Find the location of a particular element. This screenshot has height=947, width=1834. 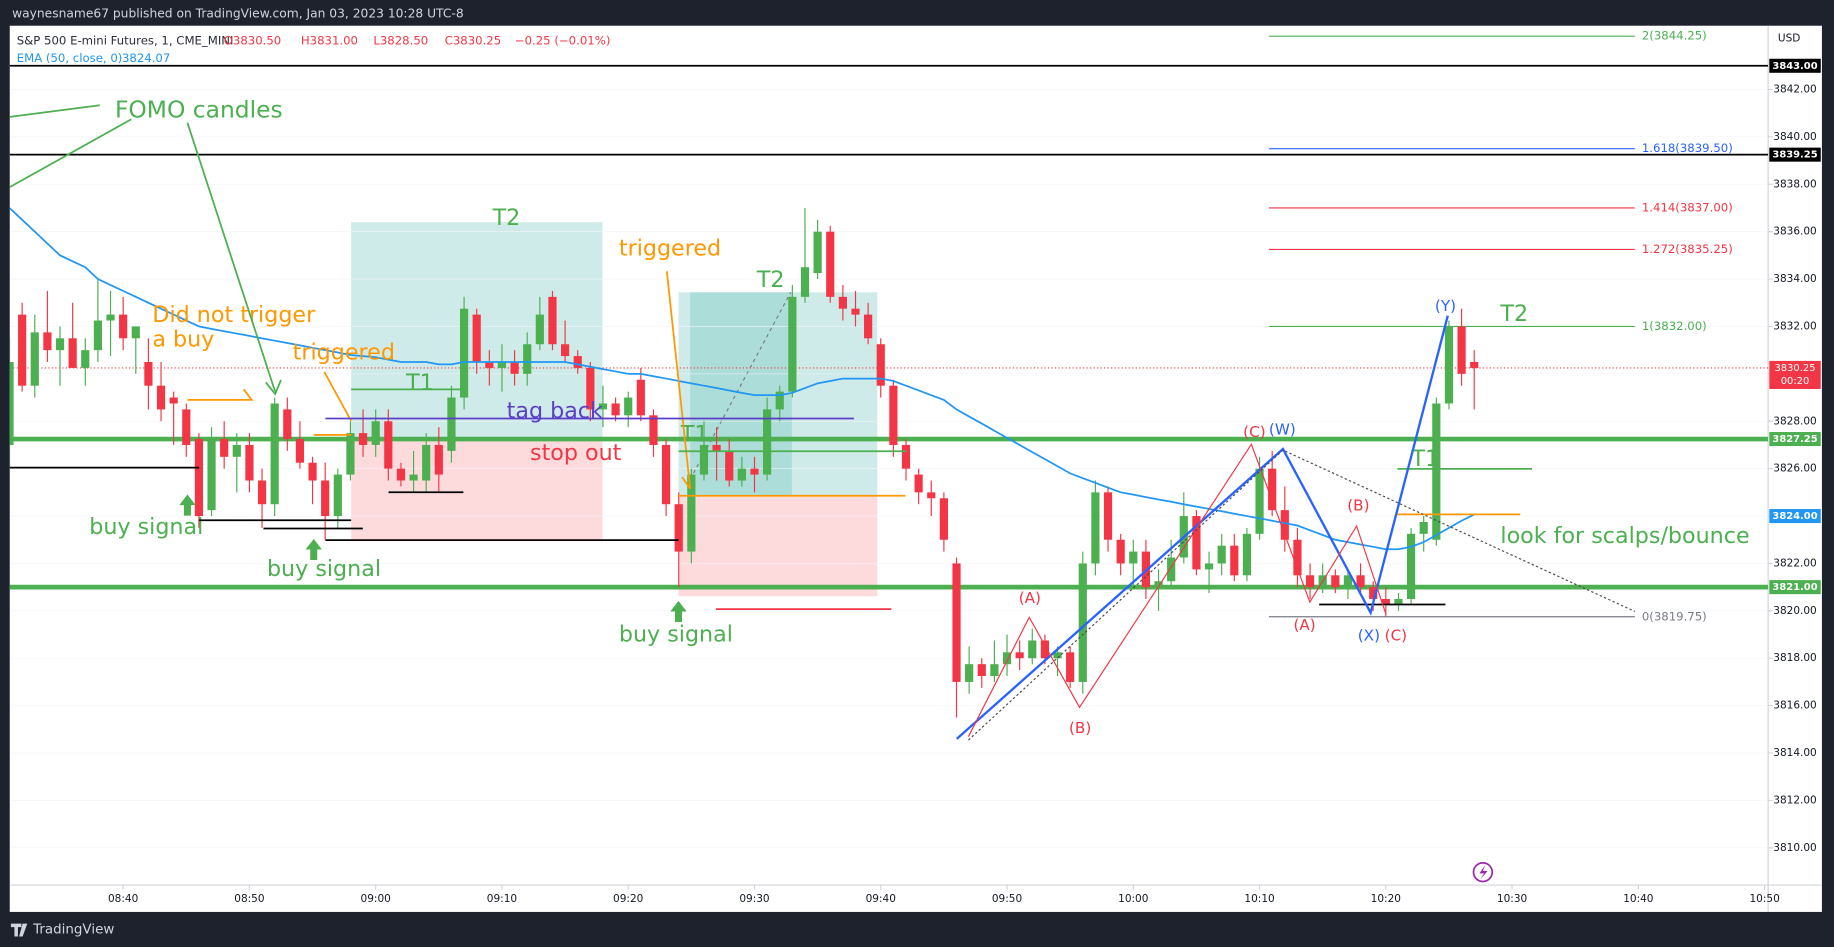

fib-label: 2(3844.25) is located at coordinates (1674, 36).